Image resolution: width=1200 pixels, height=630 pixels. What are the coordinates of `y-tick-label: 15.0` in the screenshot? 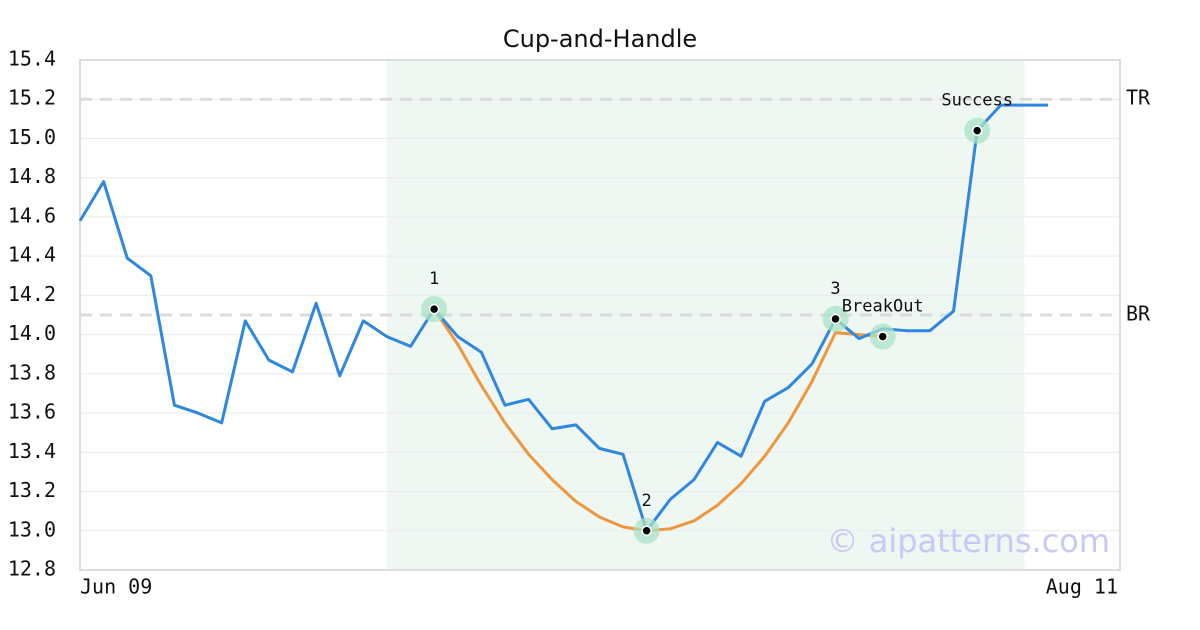 It's located at (32, 137).